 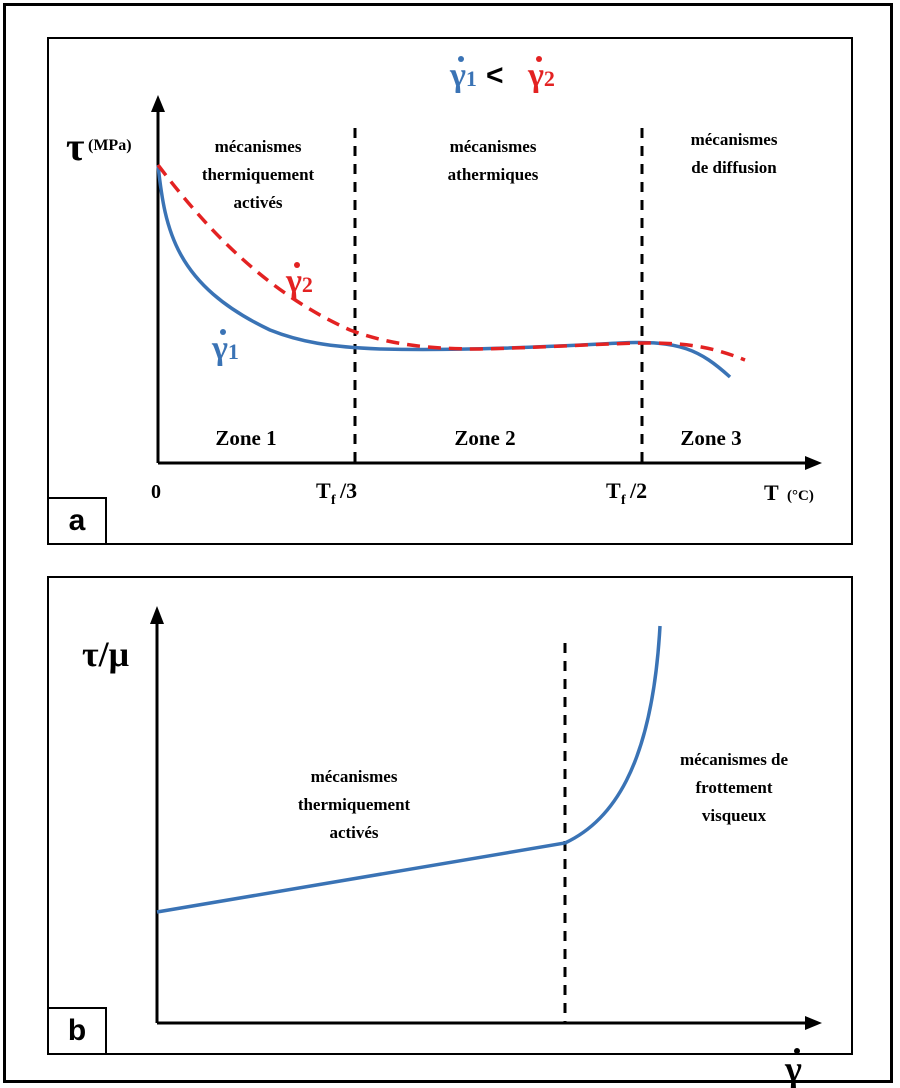 I want to click on zone-3-label: Zone 3, so click(x=710, y=438).